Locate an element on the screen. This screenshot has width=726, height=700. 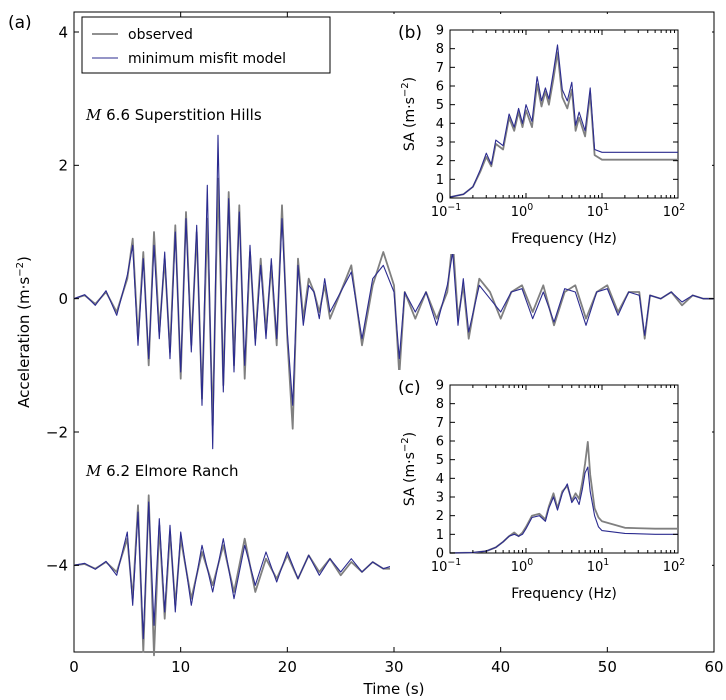
legend-frame is located at coordinates (206, 45).